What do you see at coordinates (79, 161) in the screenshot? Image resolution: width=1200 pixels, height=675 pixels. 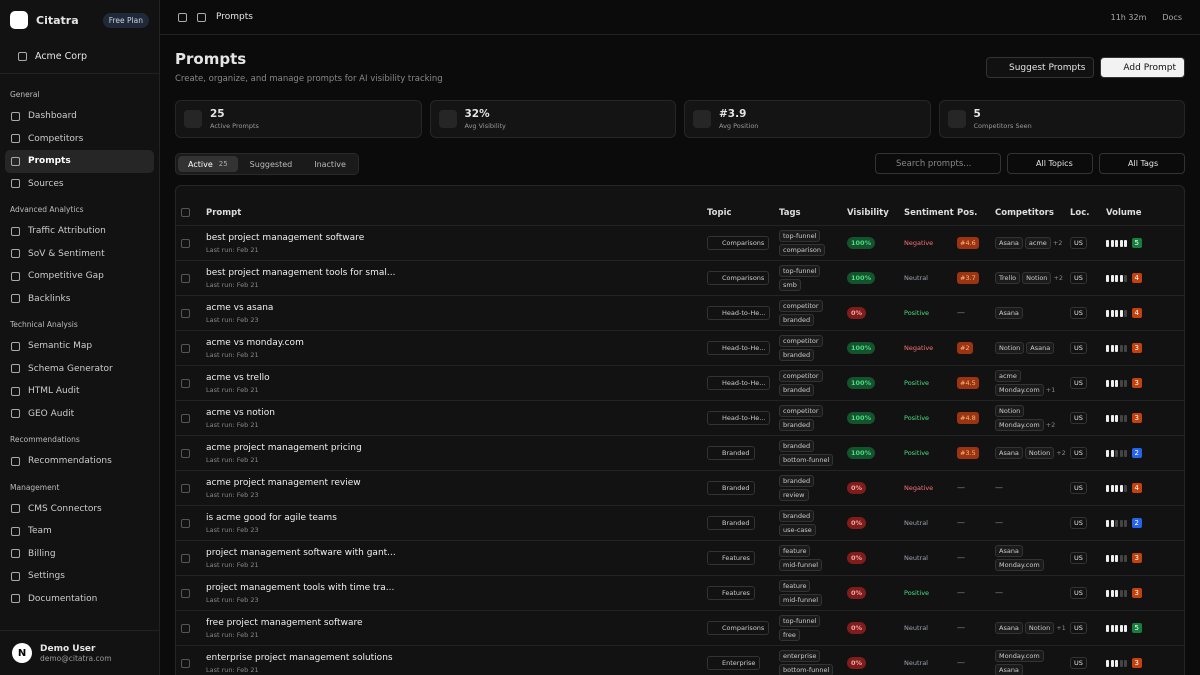 I see `nav-item: Prompts` at bounding box center [79, 161].